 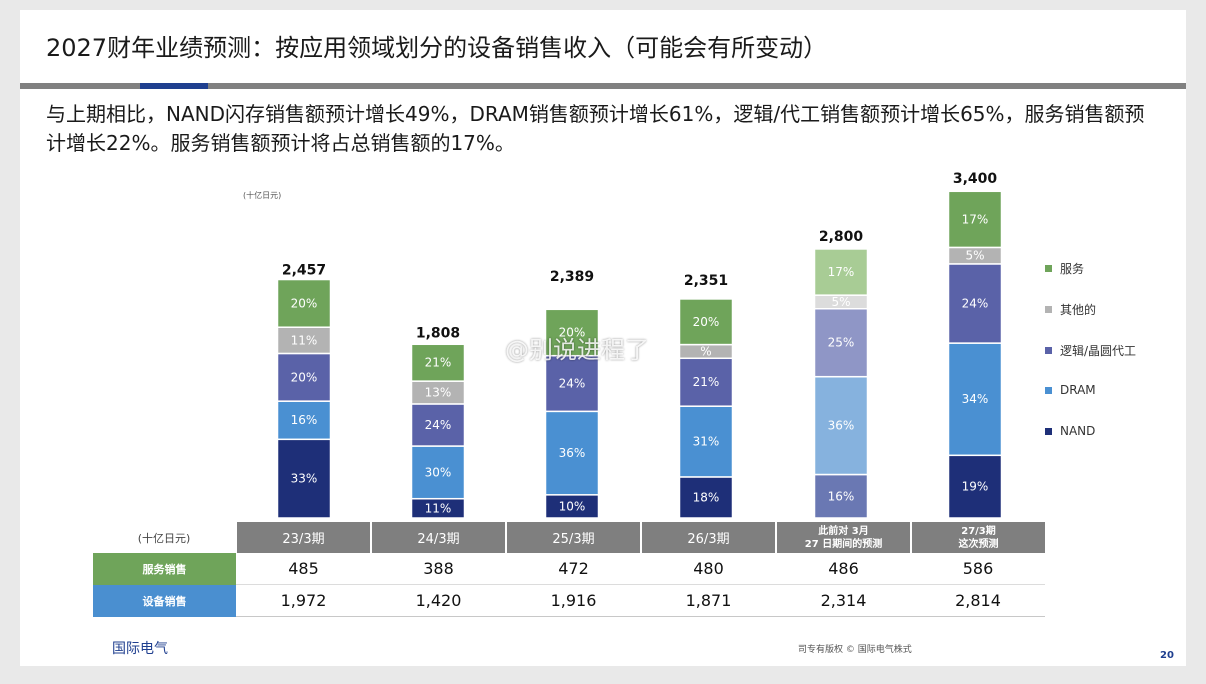 What do you see at coordinates (1048, 390) in the screenshot?
I see `legend-swatch-dram` at bounding box center [1048, 390].